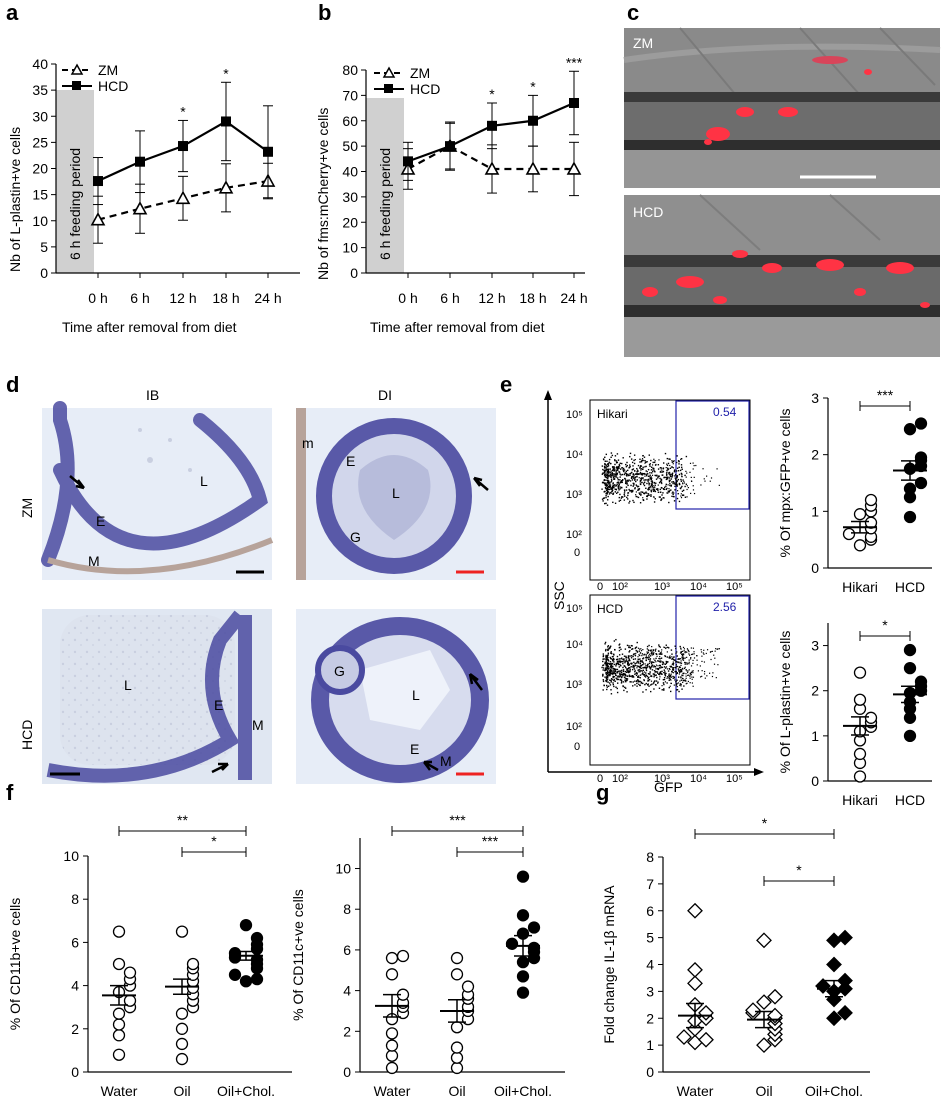 Image resolution: width=946 pixels, height=1096 pixels. I want to click on y-tick-label: 7, so click(650, 884).